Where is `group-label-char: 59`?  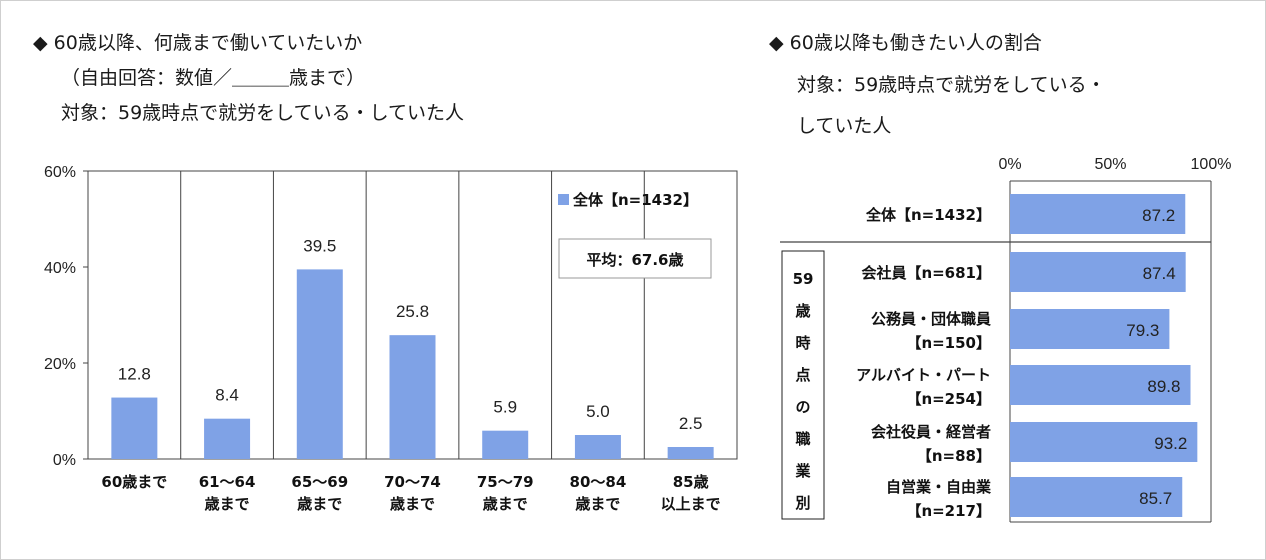 group-label-char: 59 is located at coordinates (803, 279).